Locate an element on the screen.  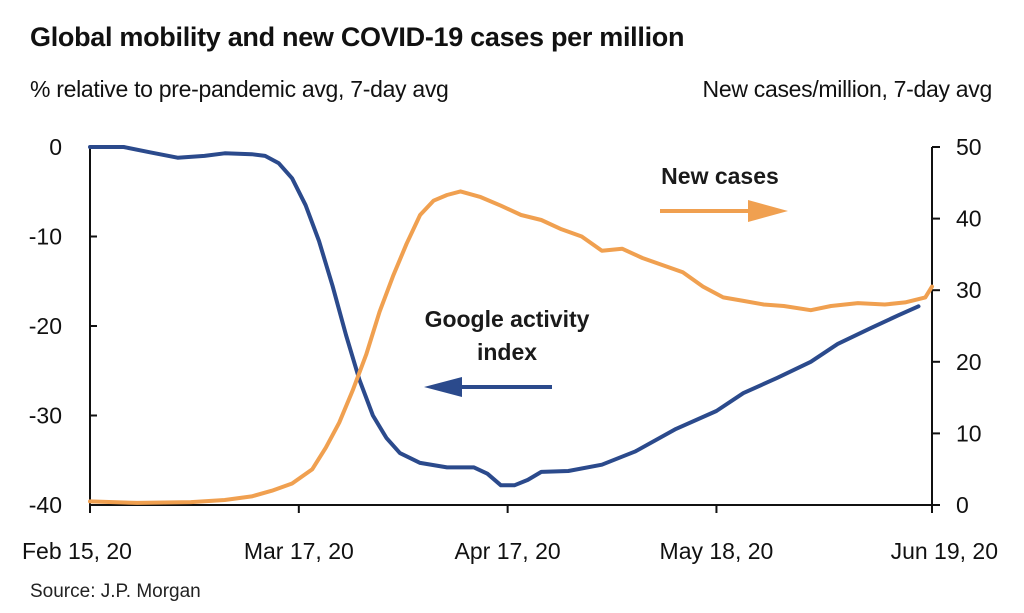
x-tick-label: May 18, 20 is located at coordinates (717, 551).